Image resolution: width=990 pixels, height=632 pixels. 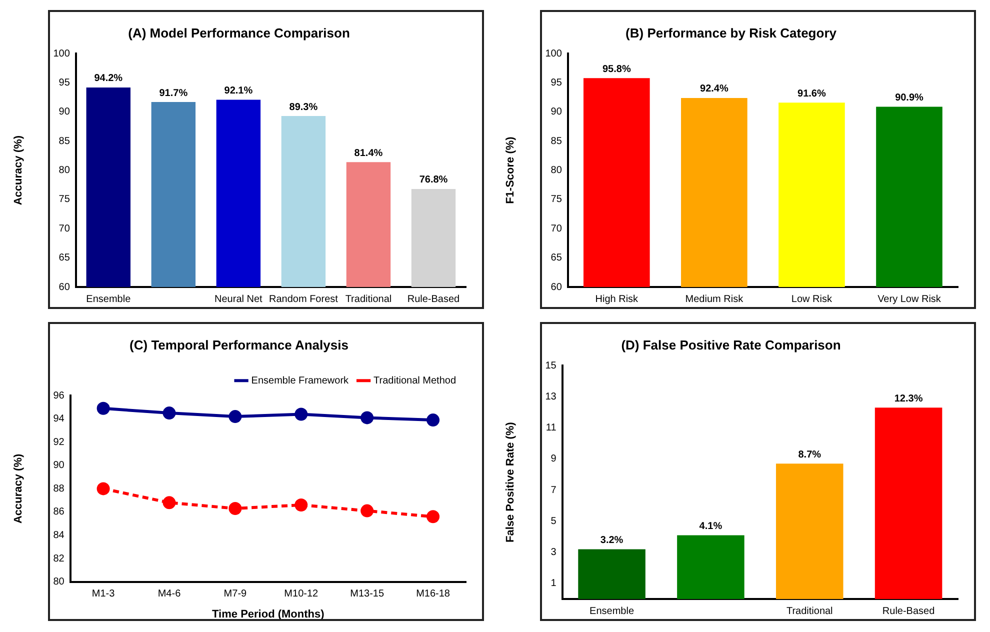 What do you see at coordinates (170, 594) in the screenshot?
I see `x-tick-label: M4-6` at bounding box center [170, 594].